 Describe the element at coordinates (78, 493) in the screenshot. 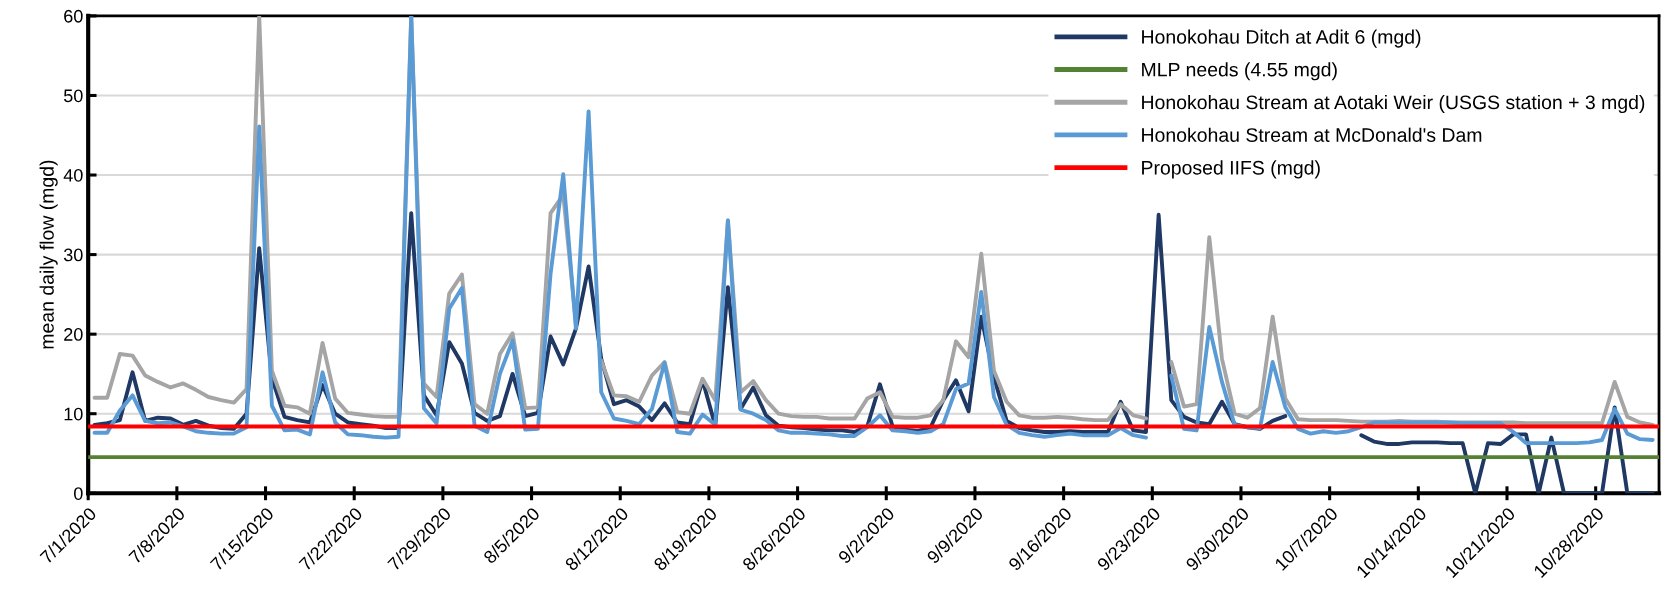

I see `y-tick-label: 0` at that location.